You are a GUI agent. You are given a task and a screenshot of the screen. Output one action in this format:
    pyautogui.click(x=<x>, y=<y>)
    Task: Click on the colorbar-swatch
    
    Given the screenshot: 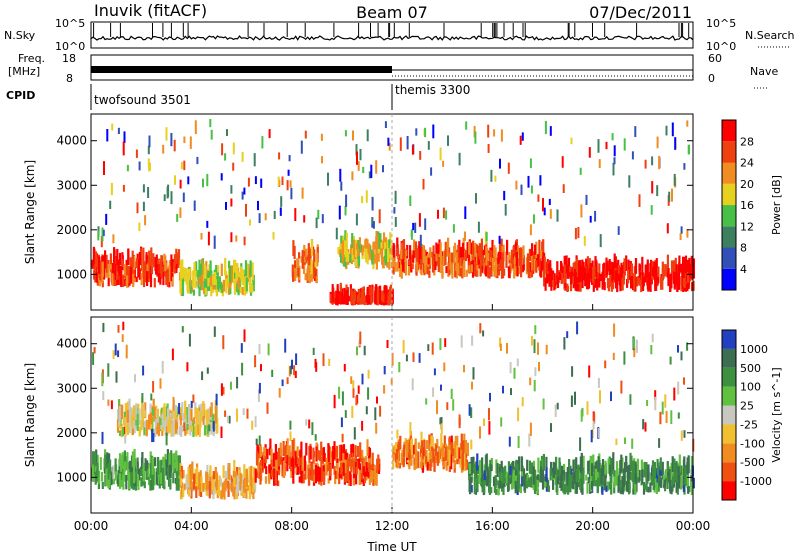 What is the action you would take?
    pyautogui.click(x=729, y=377)
    